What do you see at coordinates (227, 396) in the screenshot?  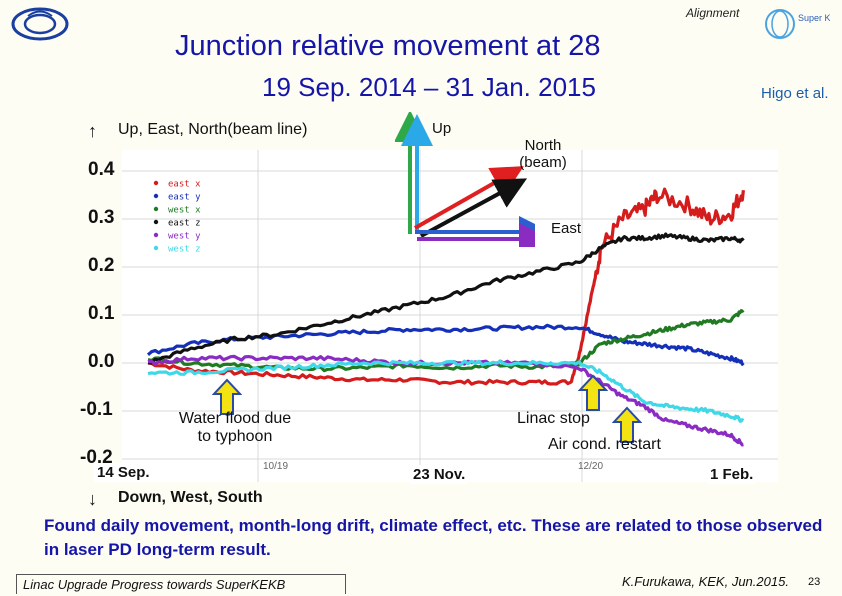 I see `water-flood-arrow-icon` at bounding box center [227, 396].